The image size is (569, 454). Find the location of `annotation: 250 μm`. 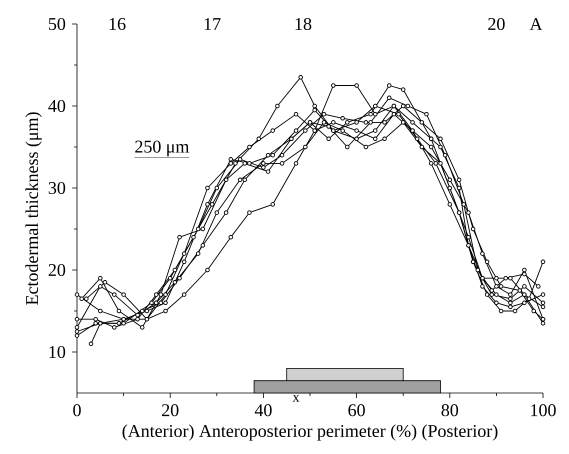

annotation: 250 μm is located at coordinates (162, 148).